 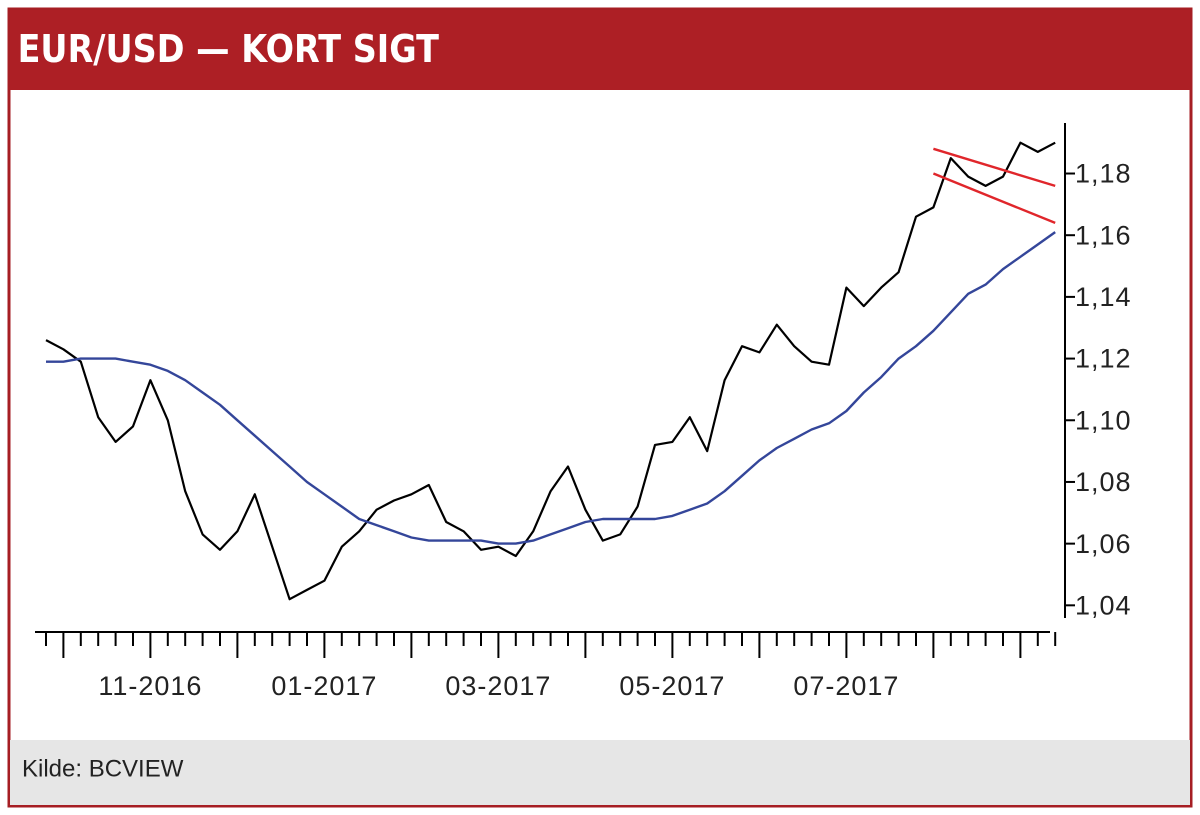 I want to click on x-tick-label: 07-2017, so click(x=846, y=686).